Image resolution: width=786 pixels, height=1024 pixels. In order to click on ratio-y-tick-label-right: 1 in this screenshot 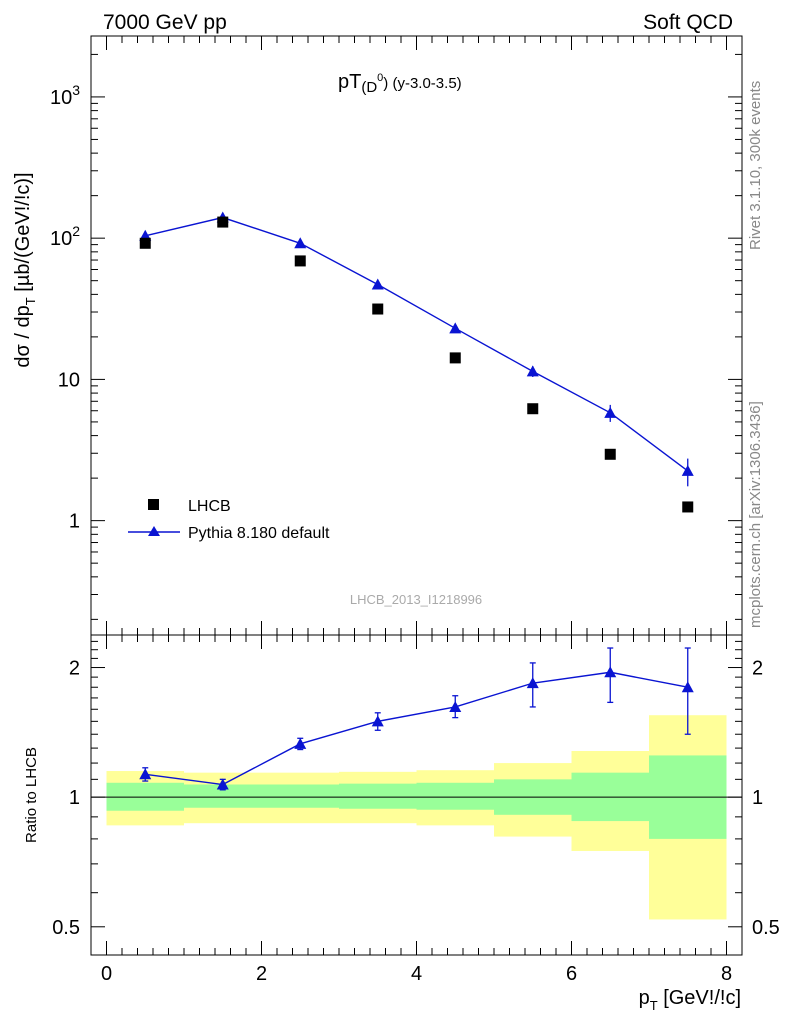, I will do `click(757, 798)`.